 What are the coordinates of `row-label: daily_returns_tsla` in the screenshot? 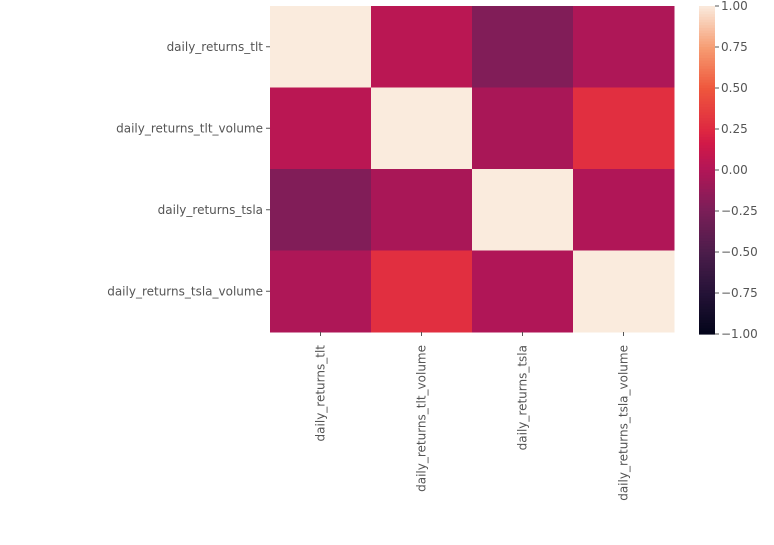 It's located at (210, 210).